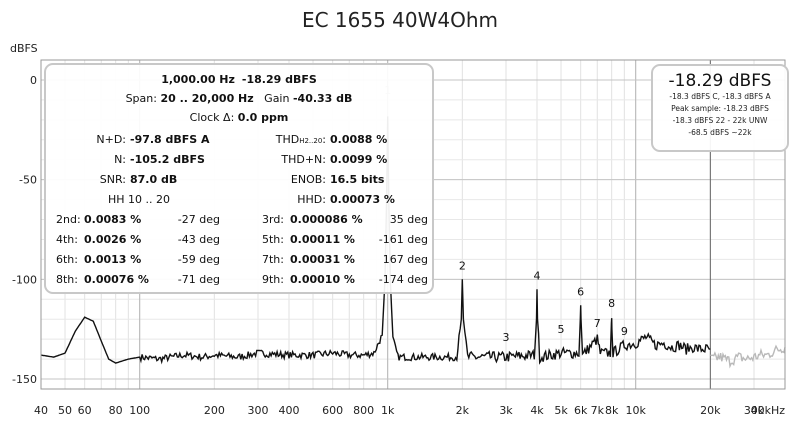 This screenshot has height=423, width=800. I want to click on x-tick-label: 100, so click(139, 410).